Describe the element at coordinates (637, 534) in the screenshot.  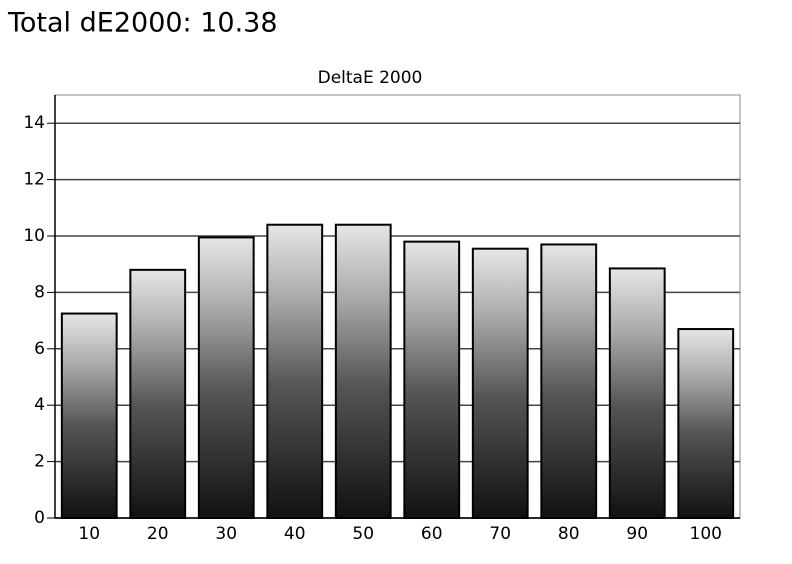
I see `x-tick-label: 90` at that location.